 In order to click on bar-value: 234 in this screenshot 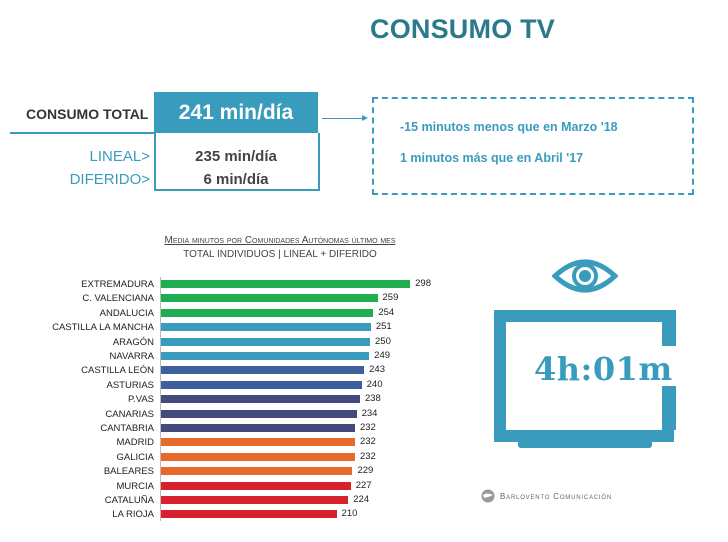, I will do `click(369, 413)`.